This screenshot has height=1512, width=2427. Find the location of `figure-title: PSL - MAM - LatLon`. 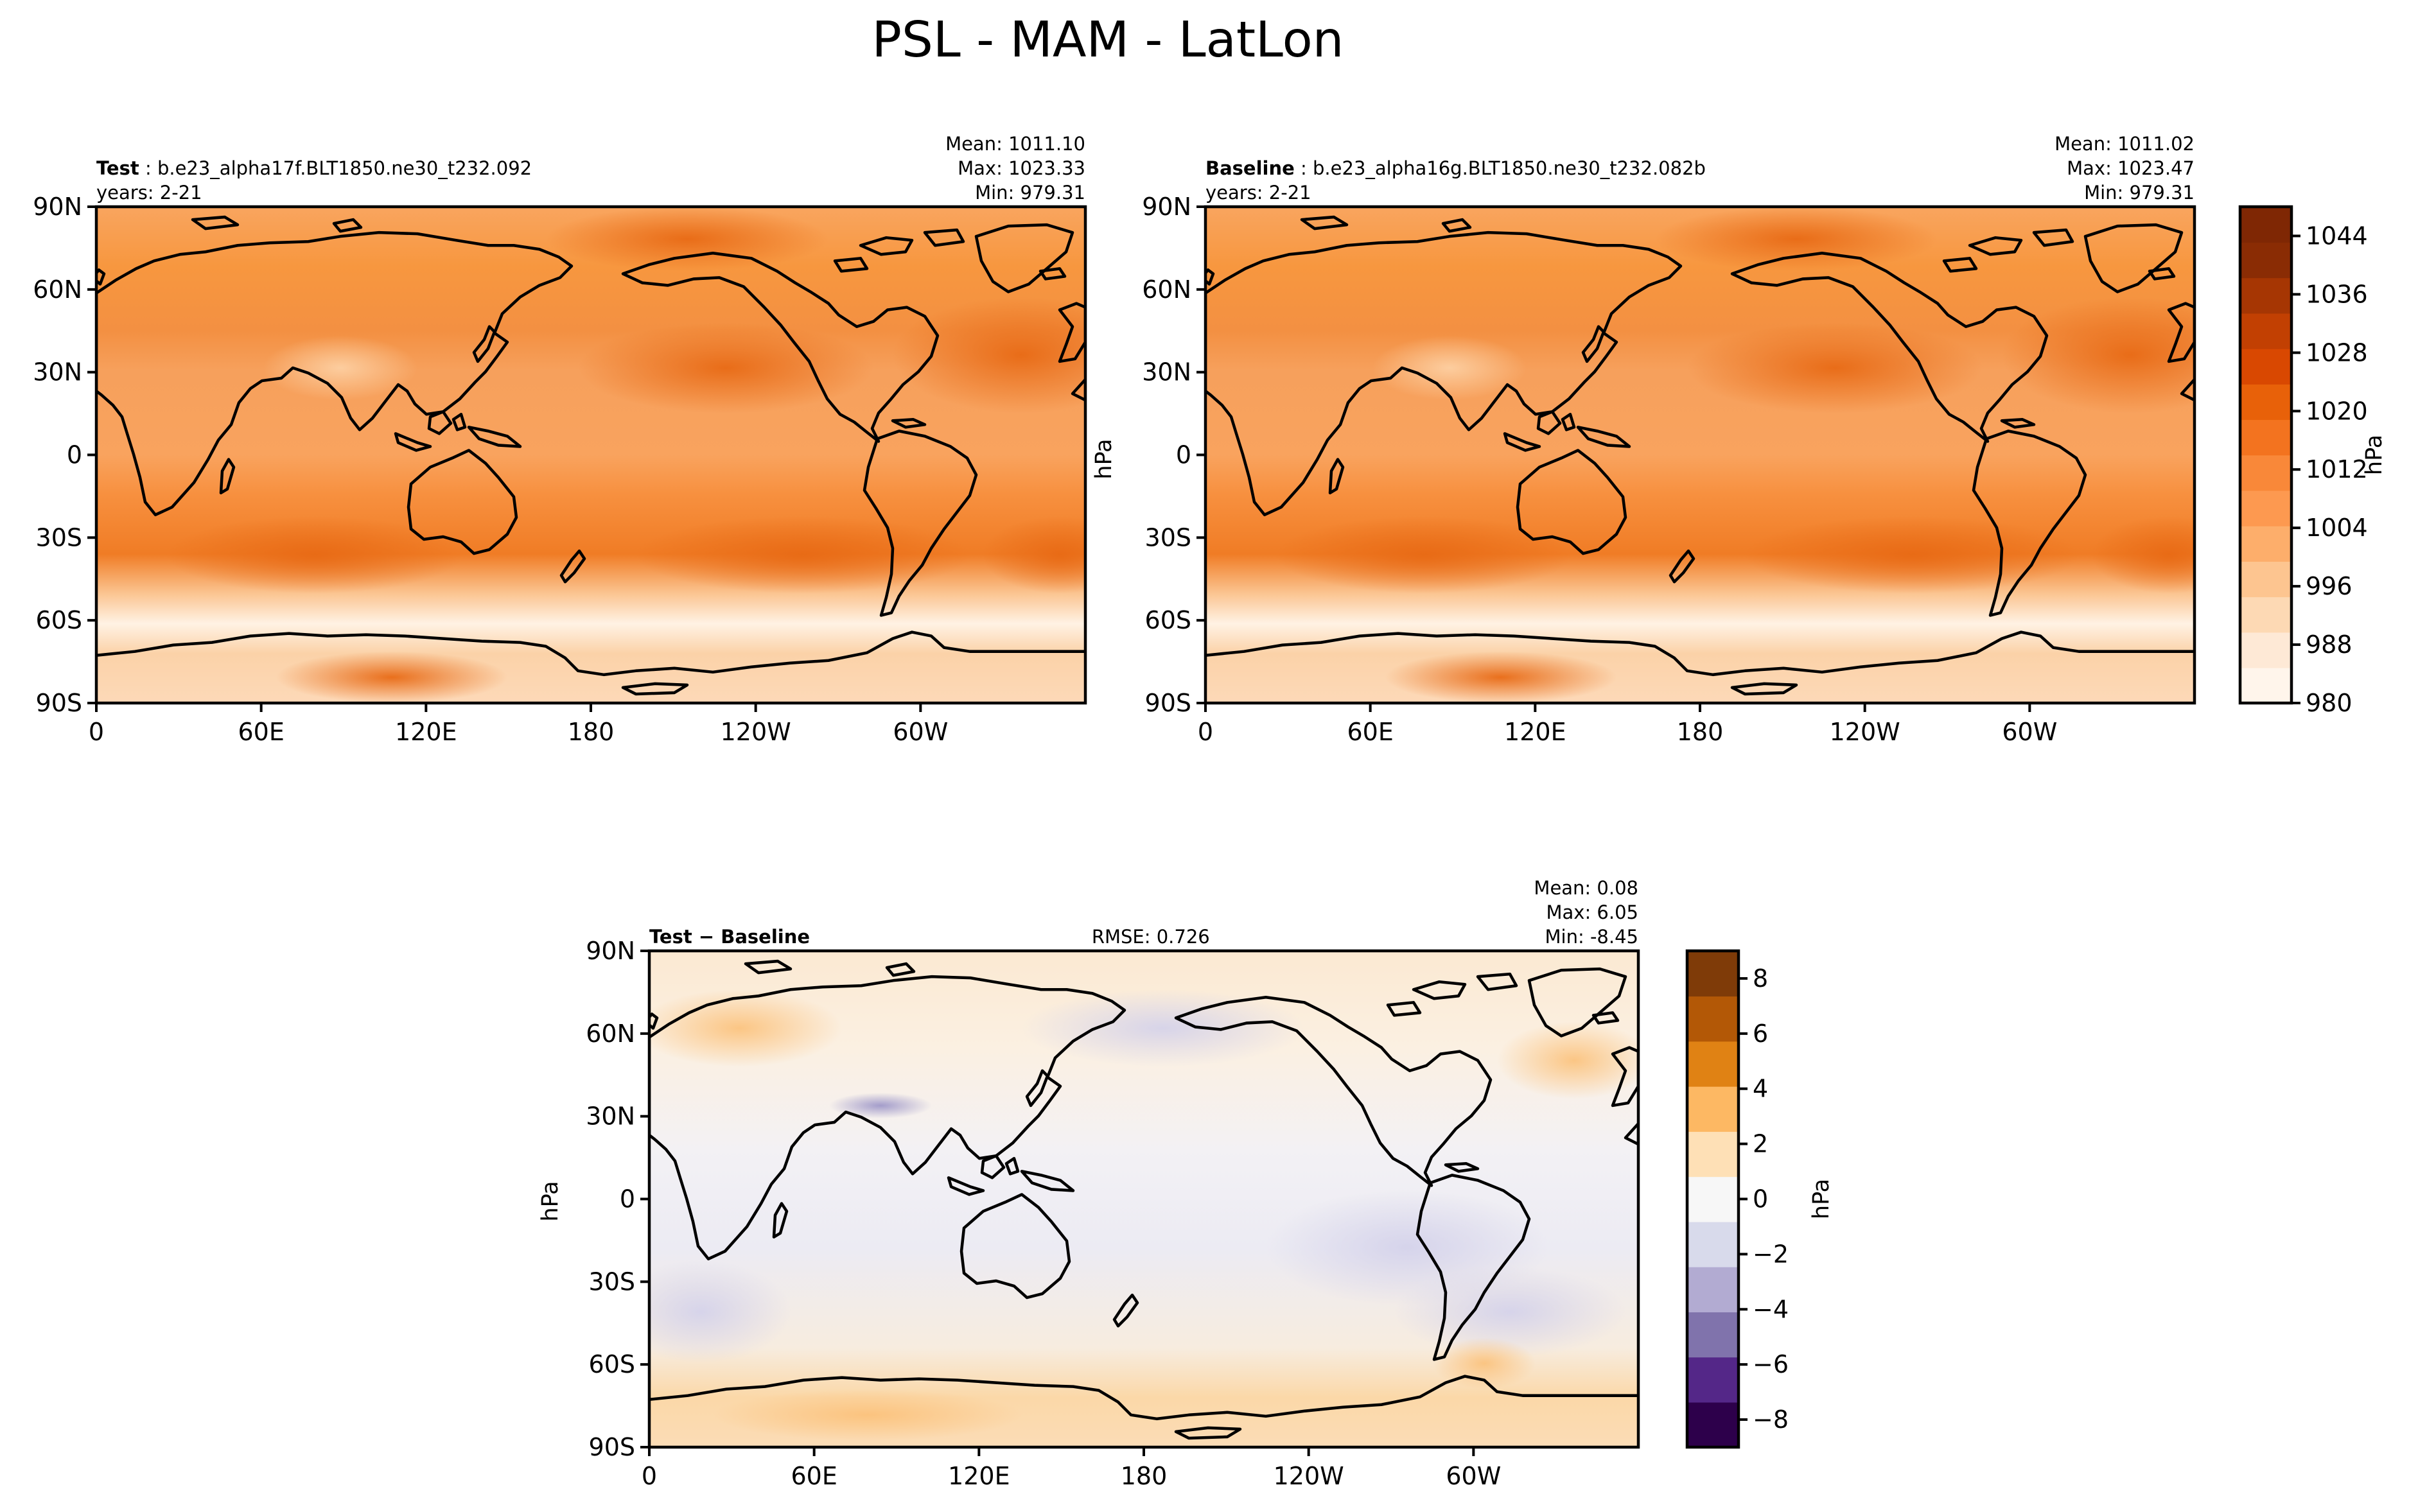

figure-title: PSL - MAM - LatLon is located at coordinates (1108, 40).